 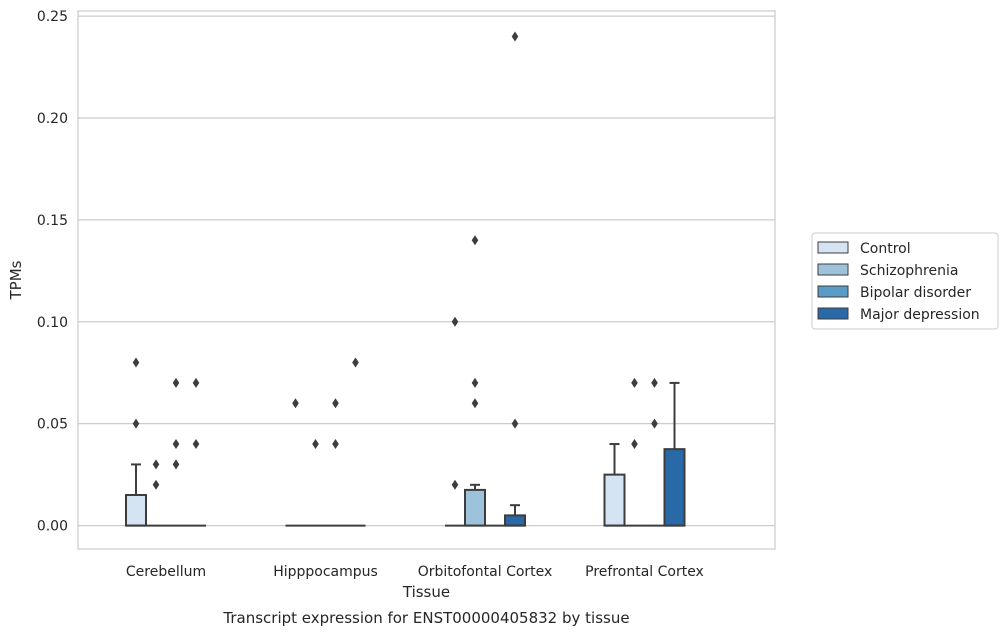 What do you see at coordinates (52, 527) in the screenshot?
I see `y-tick-label: 0.00` at bounding box center [52, 527].